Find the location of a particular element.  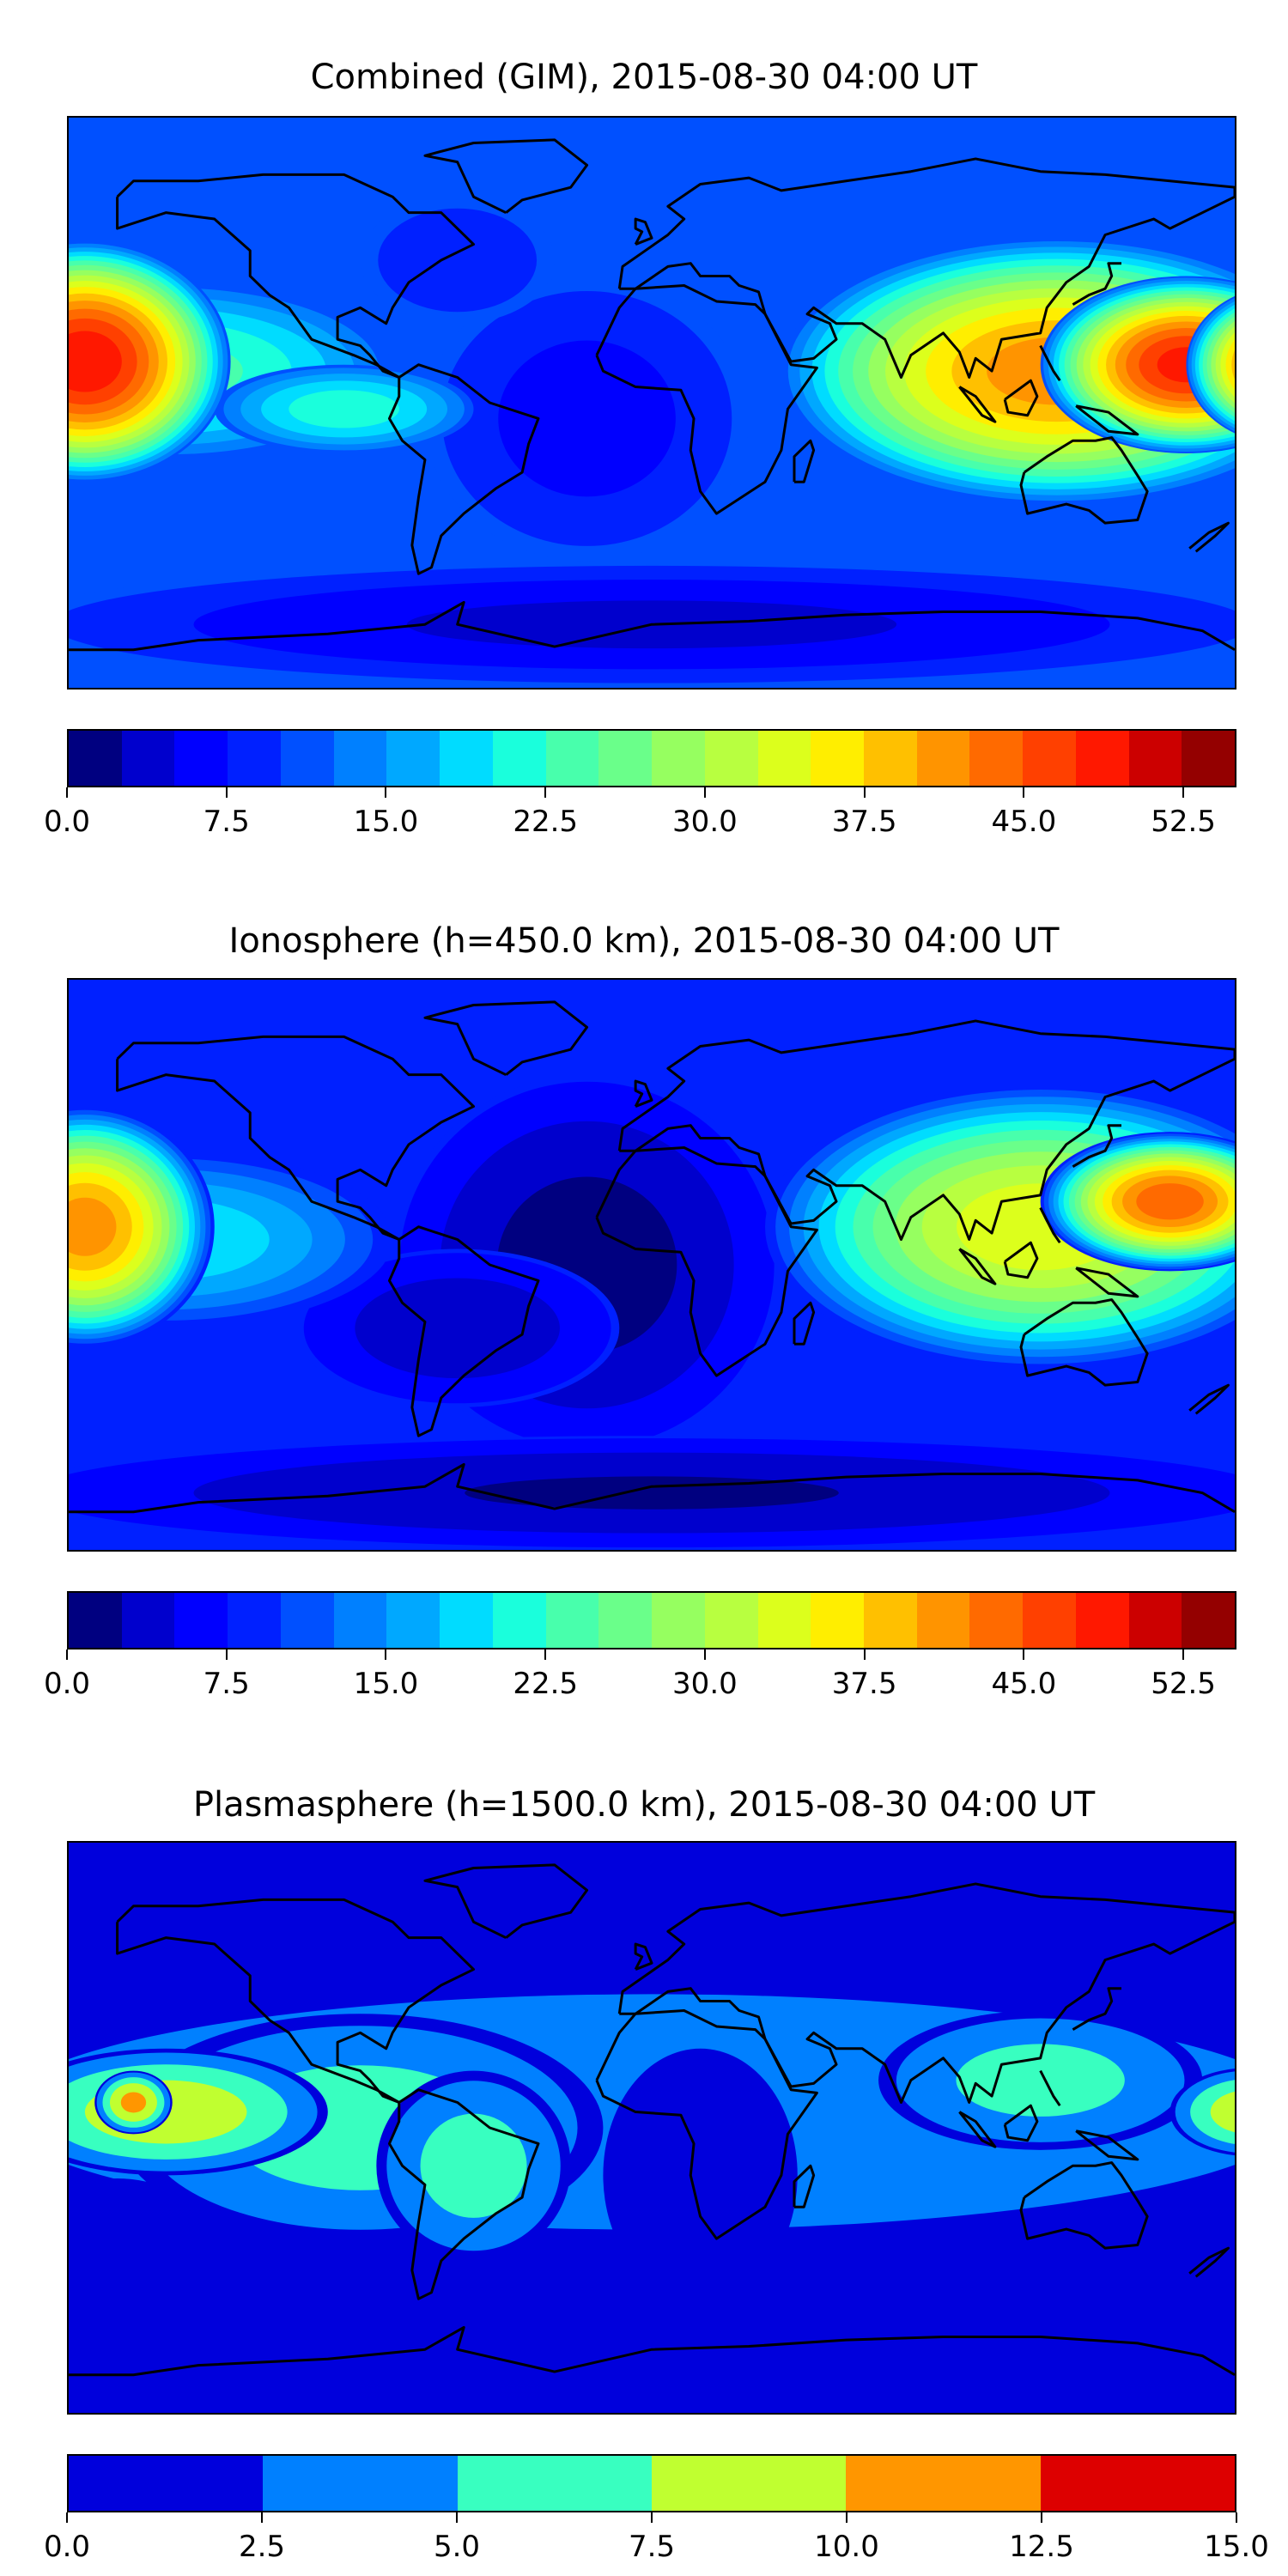

colorbar-tick-label: 37.5 is located at coordinates (864, 1684).